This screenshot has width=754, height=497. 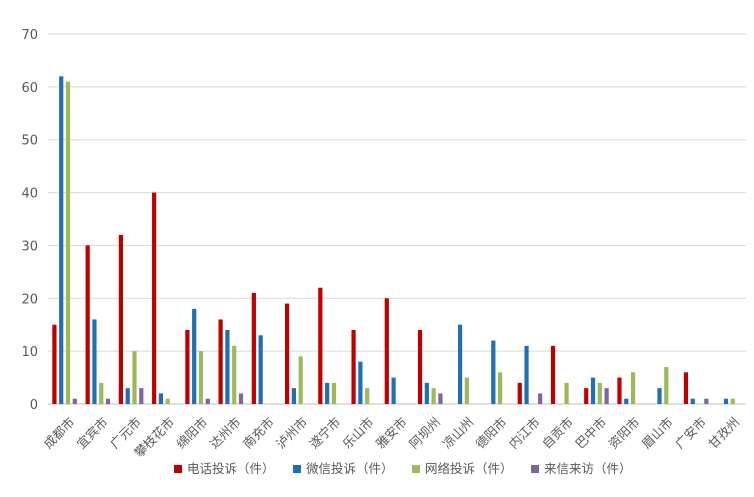 What do you see at coordinates (29, 299) in the screenshot?
I see `y-tick-label: 20` at bounding box center [29, 299].